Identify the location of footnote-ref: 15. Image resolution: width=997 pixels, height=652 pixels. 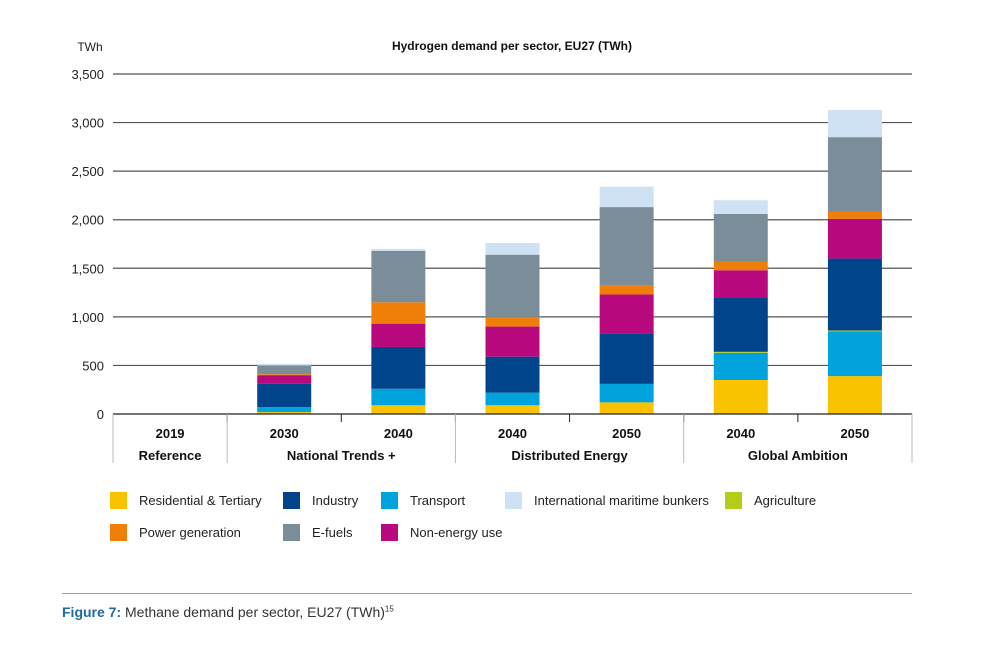
(389, 609).